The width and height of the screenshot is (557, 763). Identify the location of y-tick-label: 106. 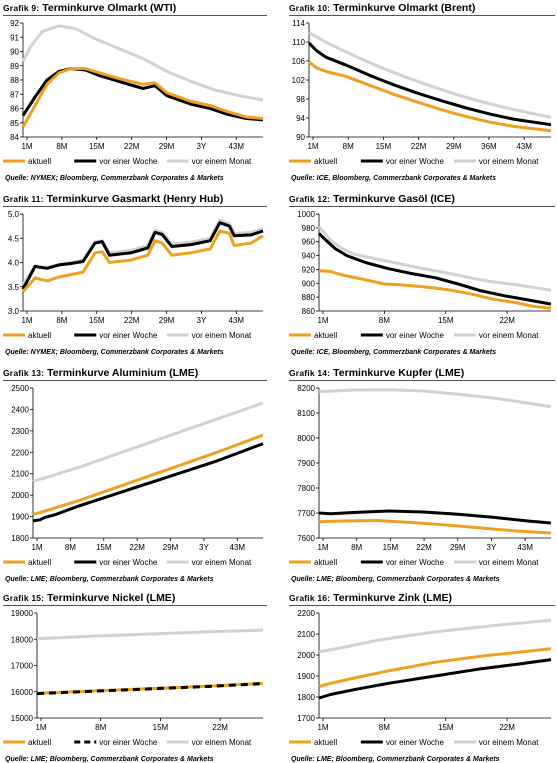
(299, 61).